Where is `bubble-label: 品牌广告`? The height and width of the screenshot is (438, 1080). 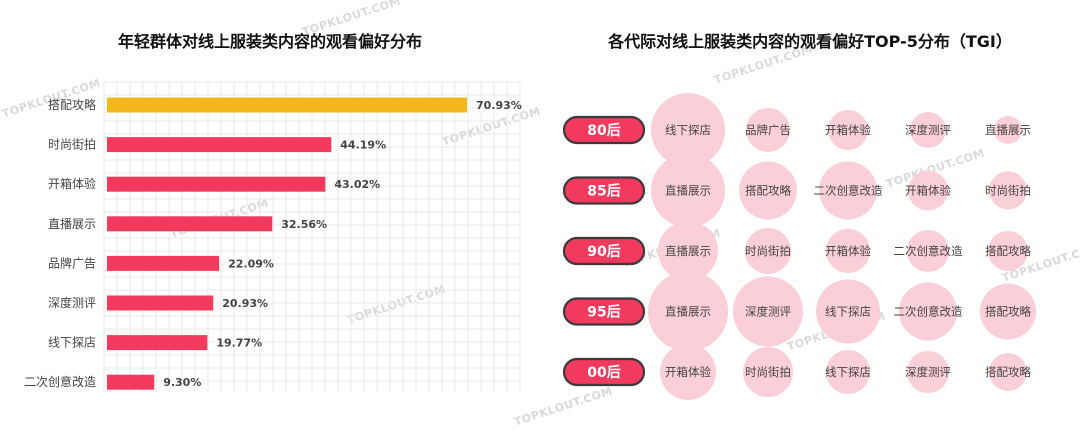 bubble-label: 品牌广告 is located at coordinates (768, 130).